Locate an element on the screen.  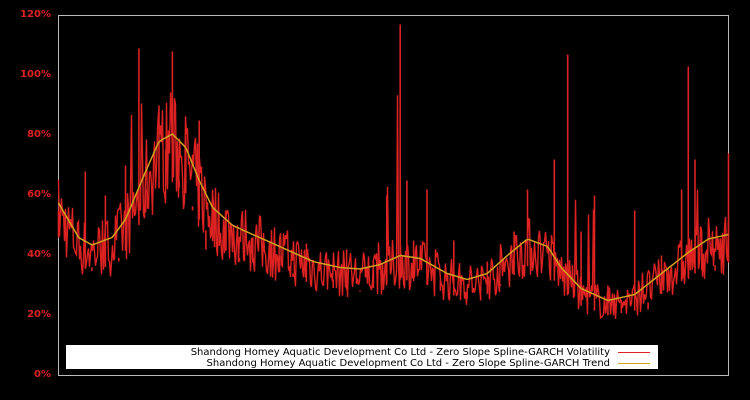
y-tick-label: 40% is located at coordinates (39, 254).